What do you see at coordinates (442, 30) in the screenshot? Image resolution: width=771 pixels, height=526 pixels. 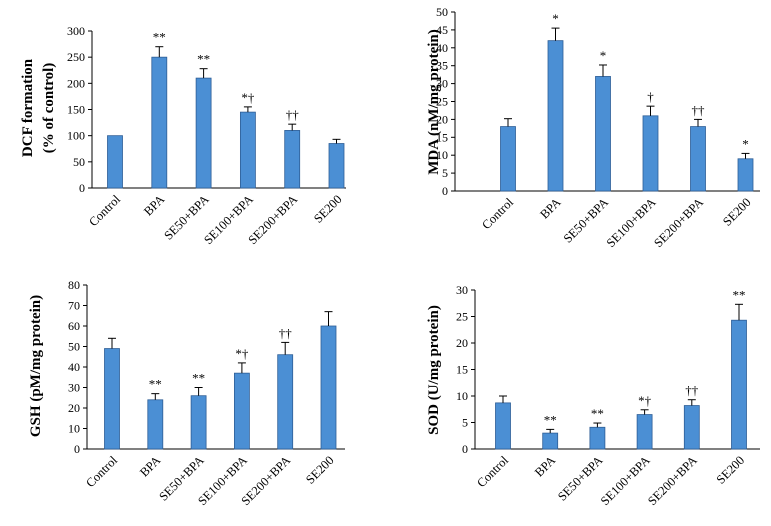 I see `y-tick-label: 45` at bounding box center [442, 30].